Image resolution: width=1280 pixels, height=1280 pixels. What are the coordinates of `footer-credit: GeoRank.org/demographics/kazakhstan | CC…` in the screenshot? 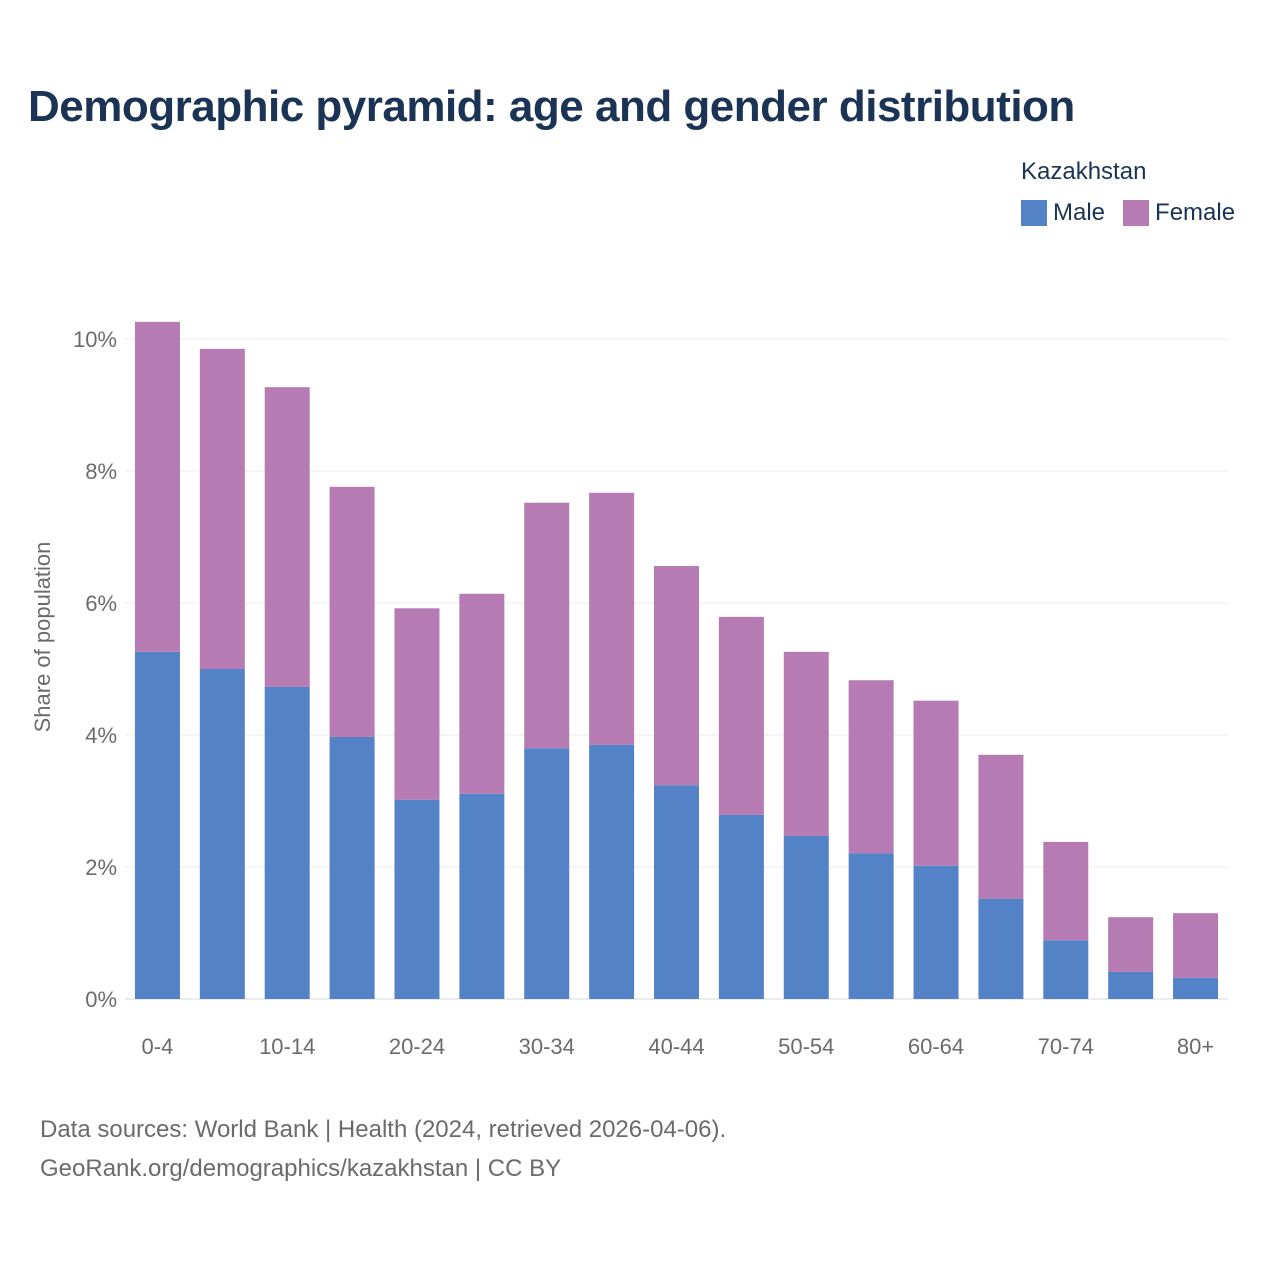 It's located at (301, 1168).